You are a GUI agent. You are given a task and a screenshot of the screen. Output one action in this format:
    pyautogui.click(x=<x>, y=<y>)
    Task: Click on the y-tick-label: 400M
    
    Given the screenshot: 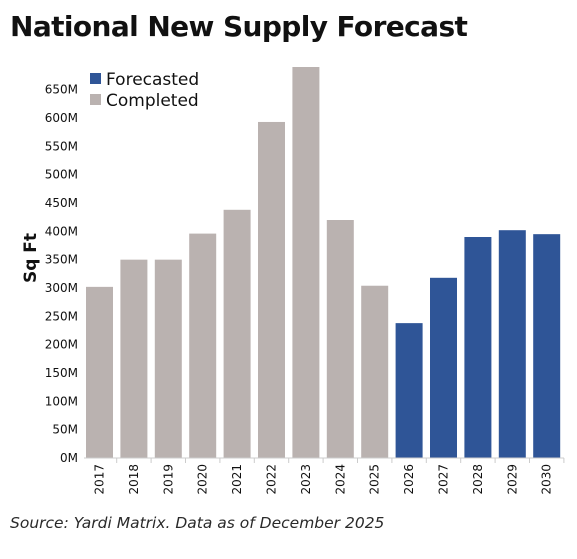 What is the action you would take?
    pyautogui.click(x=61, y=231)
    